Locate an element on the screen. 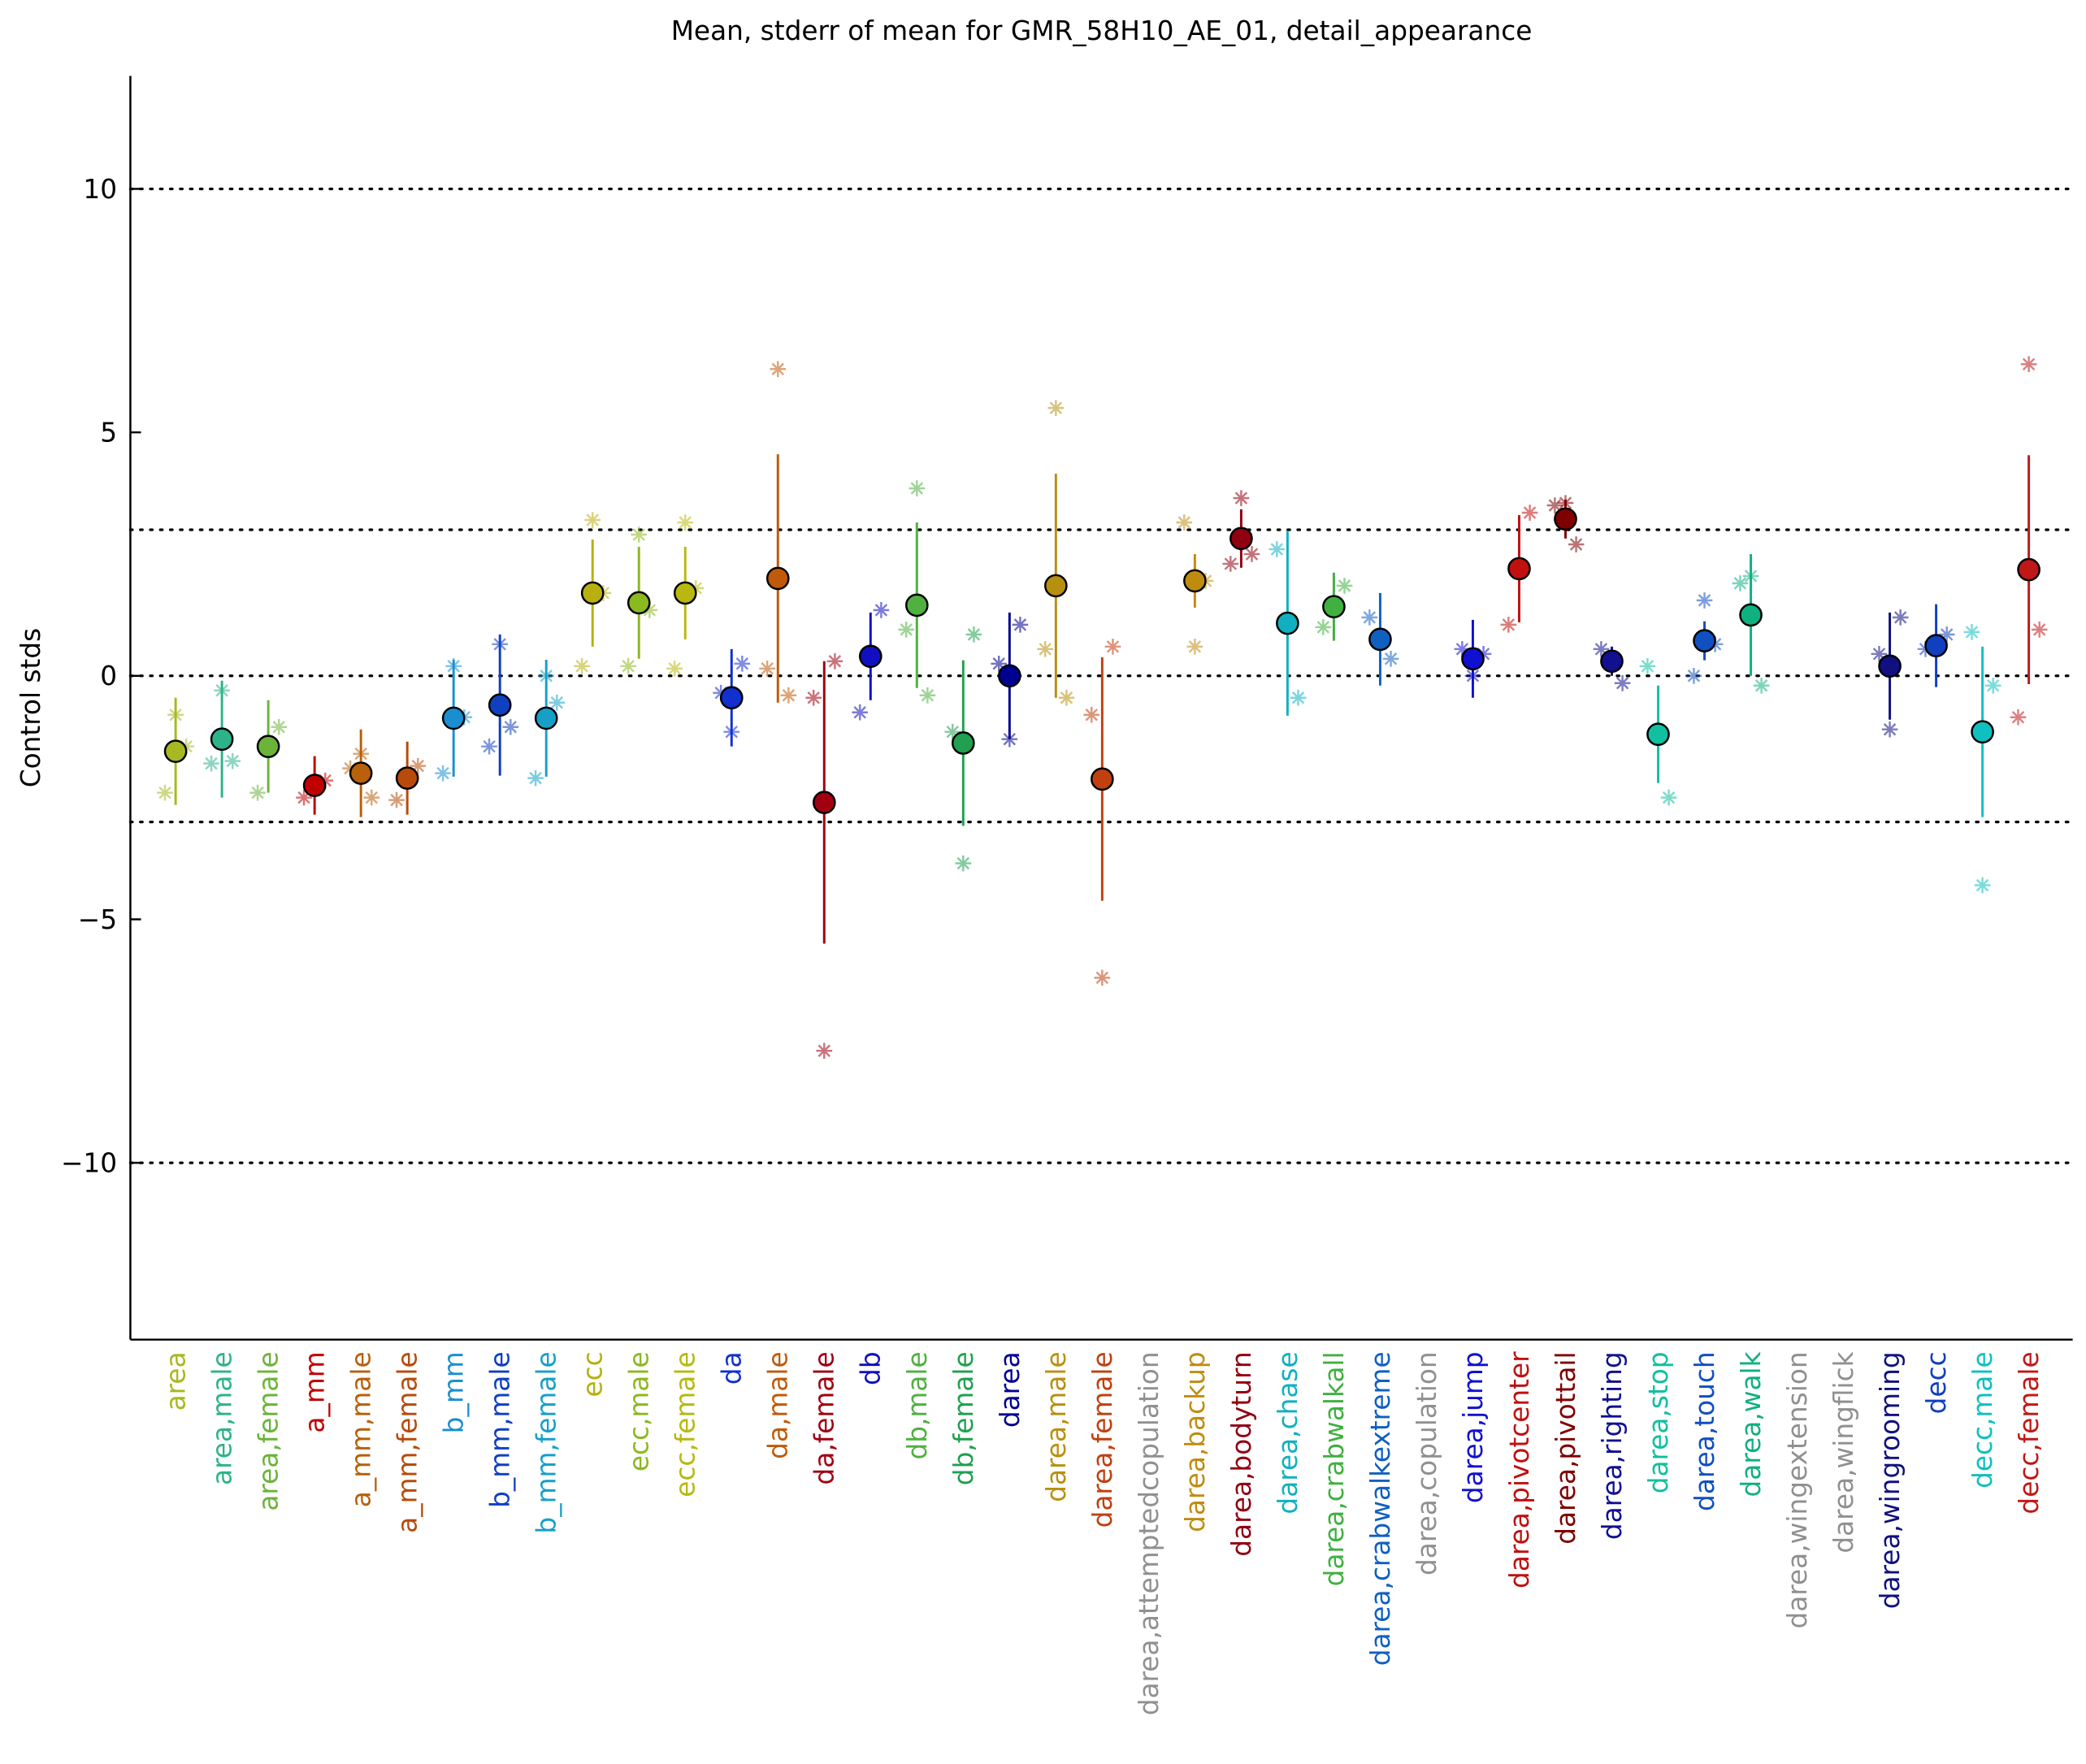 This screenshot has height=1764, width=2086. x-tick-label: area,male is located at coordinates (222, 1418).